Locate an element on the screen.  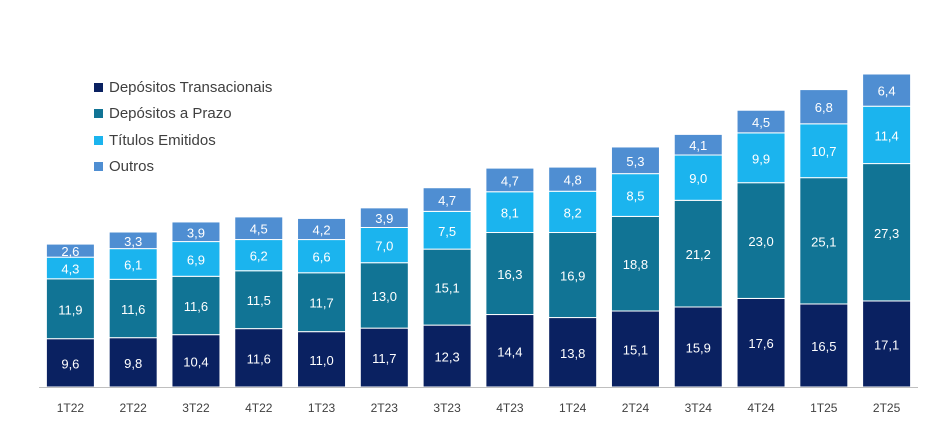
data-label: 11,0 is located at coordinates (321, 360).